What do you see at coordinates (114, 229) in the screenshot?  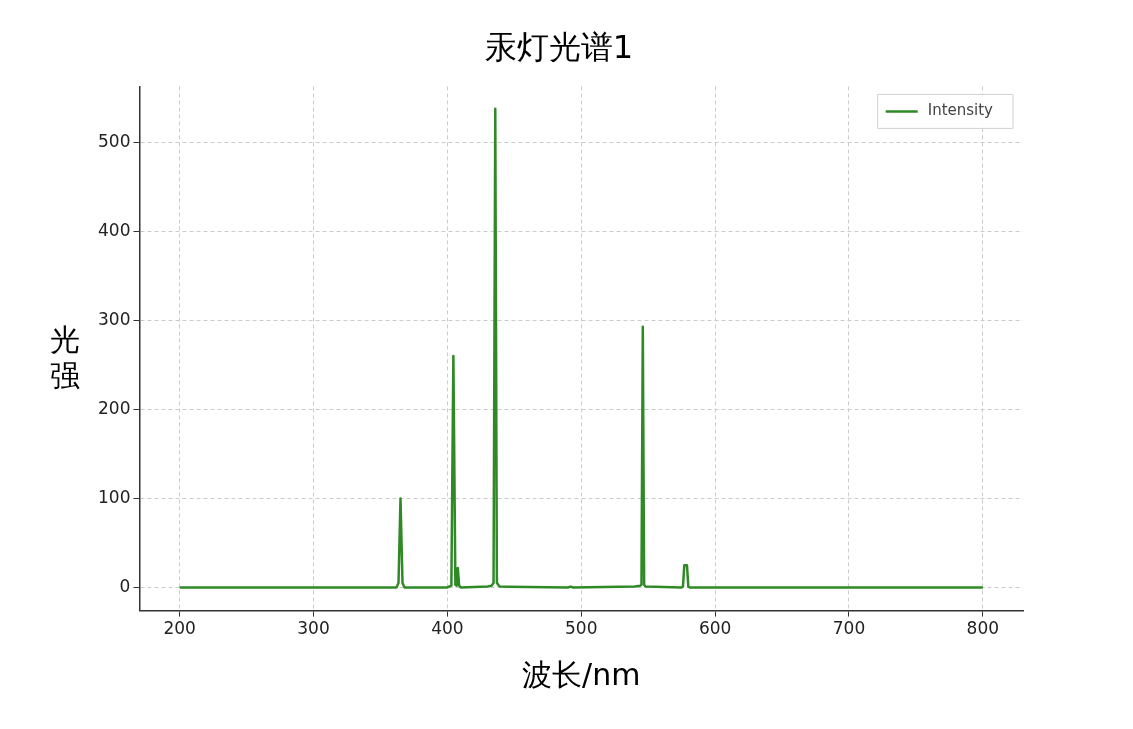 I see `y-tick-label: 400` at bounding box center [114, 229].